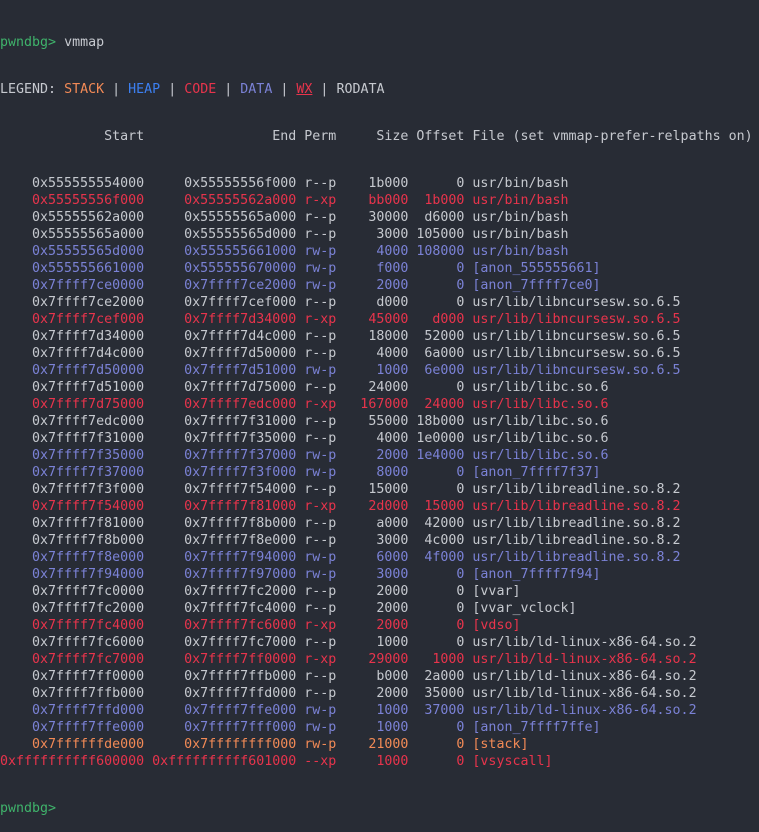  Describe the element at coordinates (224, 251) in the screenshot. I see `end-address: 0x555555661000` at that location.